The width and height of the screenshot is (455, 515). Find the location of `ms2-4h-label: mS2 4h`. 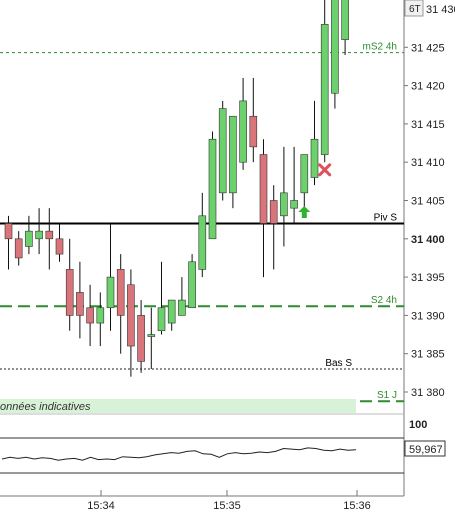

ms2-4h-label: mS2 4h is located at coordinates (380, 47).